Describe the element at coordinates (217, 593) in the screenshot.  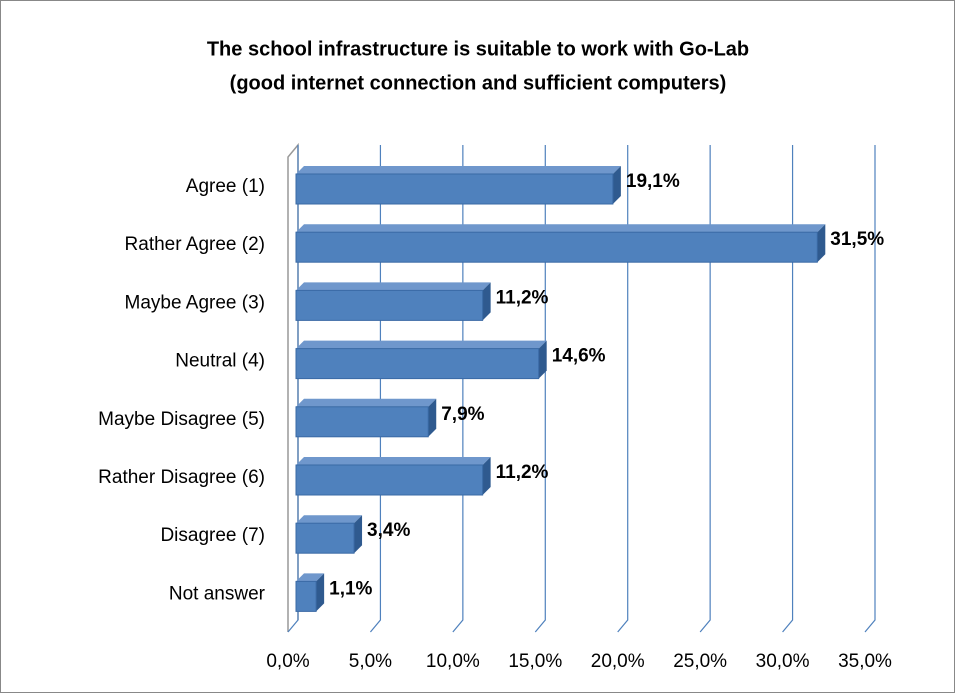
I see `y-tick-label: Not answer` at that location.